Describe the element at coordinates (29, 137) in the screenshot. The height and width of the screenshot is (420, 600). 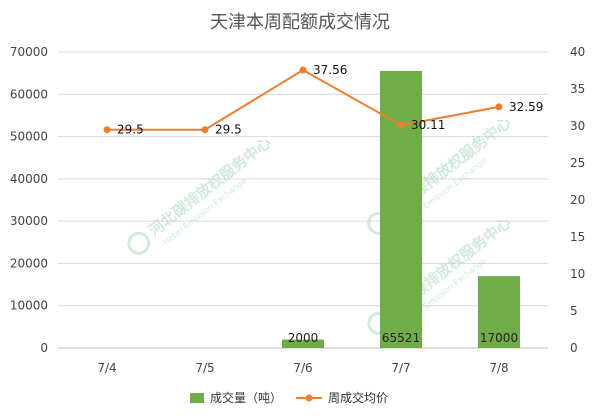
I see `left-axis-tick-label: 50000` at that location.